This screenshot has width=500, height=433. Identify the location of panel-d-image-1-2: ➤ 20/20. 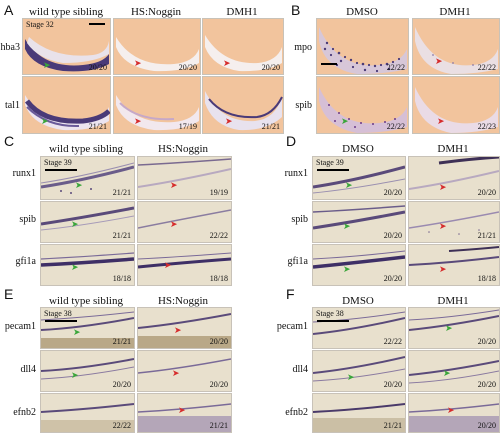
(454, 178).